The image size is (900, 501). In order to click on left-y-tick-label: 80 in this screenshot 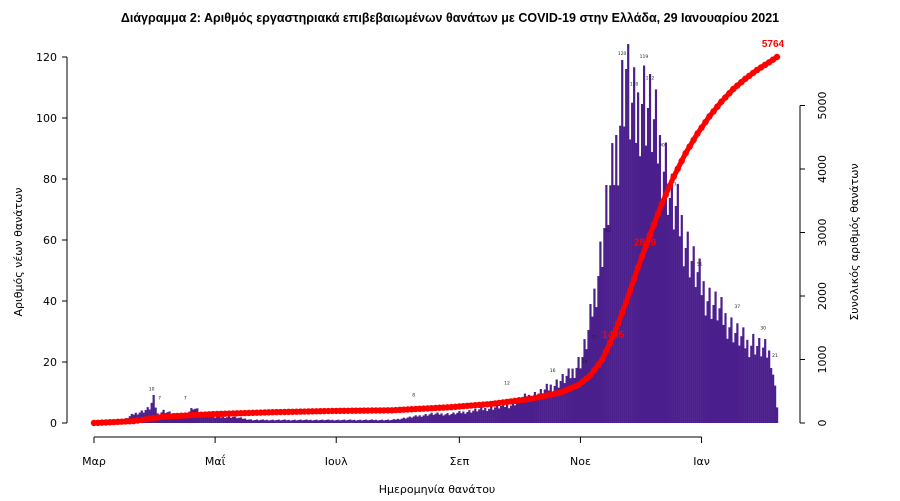, I will do `click(50, 179)`.